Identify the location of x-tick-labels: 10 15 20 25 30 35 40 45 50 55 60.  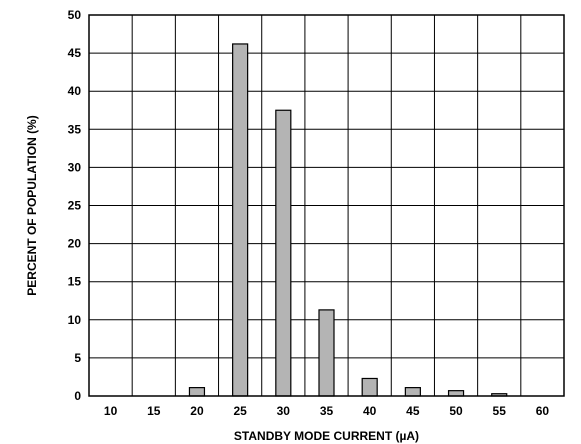
(326, 411).